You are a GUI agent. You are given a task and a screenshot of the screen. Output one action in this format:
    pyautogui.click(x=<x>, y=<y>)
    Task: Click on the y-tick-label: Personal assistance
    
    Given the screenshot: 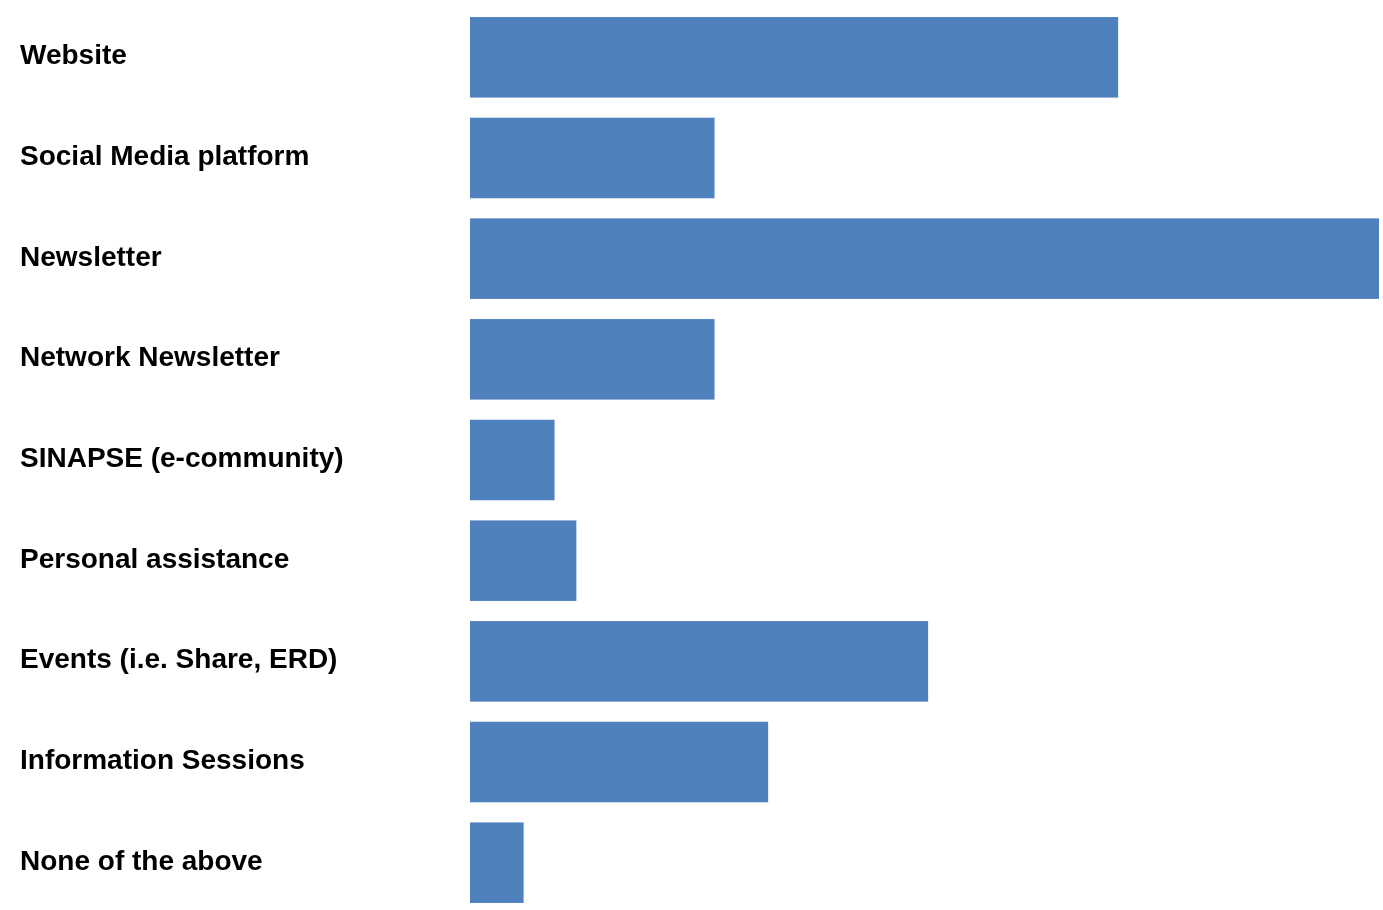 What is the action you would take?
    pyautogui.click(x=155, y=559)
    